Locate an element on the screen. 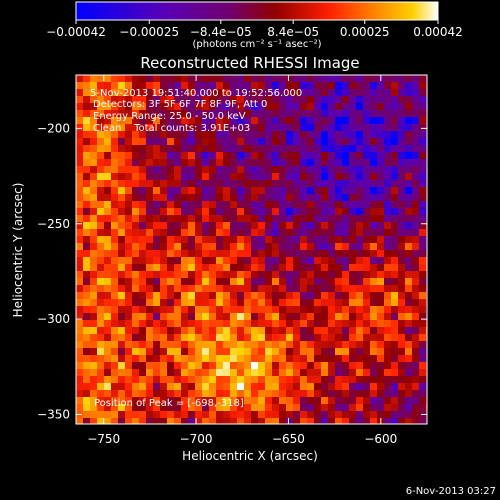 The image size is (500, 500). y-tick-label: −350 is located at coordinates (53, 414).